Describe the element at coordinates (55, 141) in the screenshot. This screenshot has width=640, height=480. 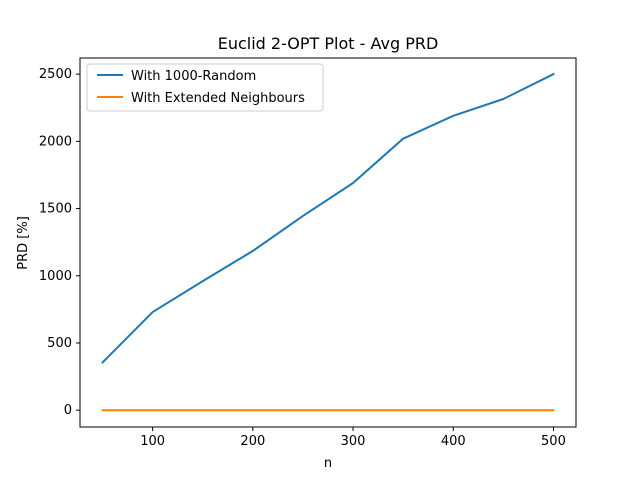
I see `y-tick-label: 2000` at that location.